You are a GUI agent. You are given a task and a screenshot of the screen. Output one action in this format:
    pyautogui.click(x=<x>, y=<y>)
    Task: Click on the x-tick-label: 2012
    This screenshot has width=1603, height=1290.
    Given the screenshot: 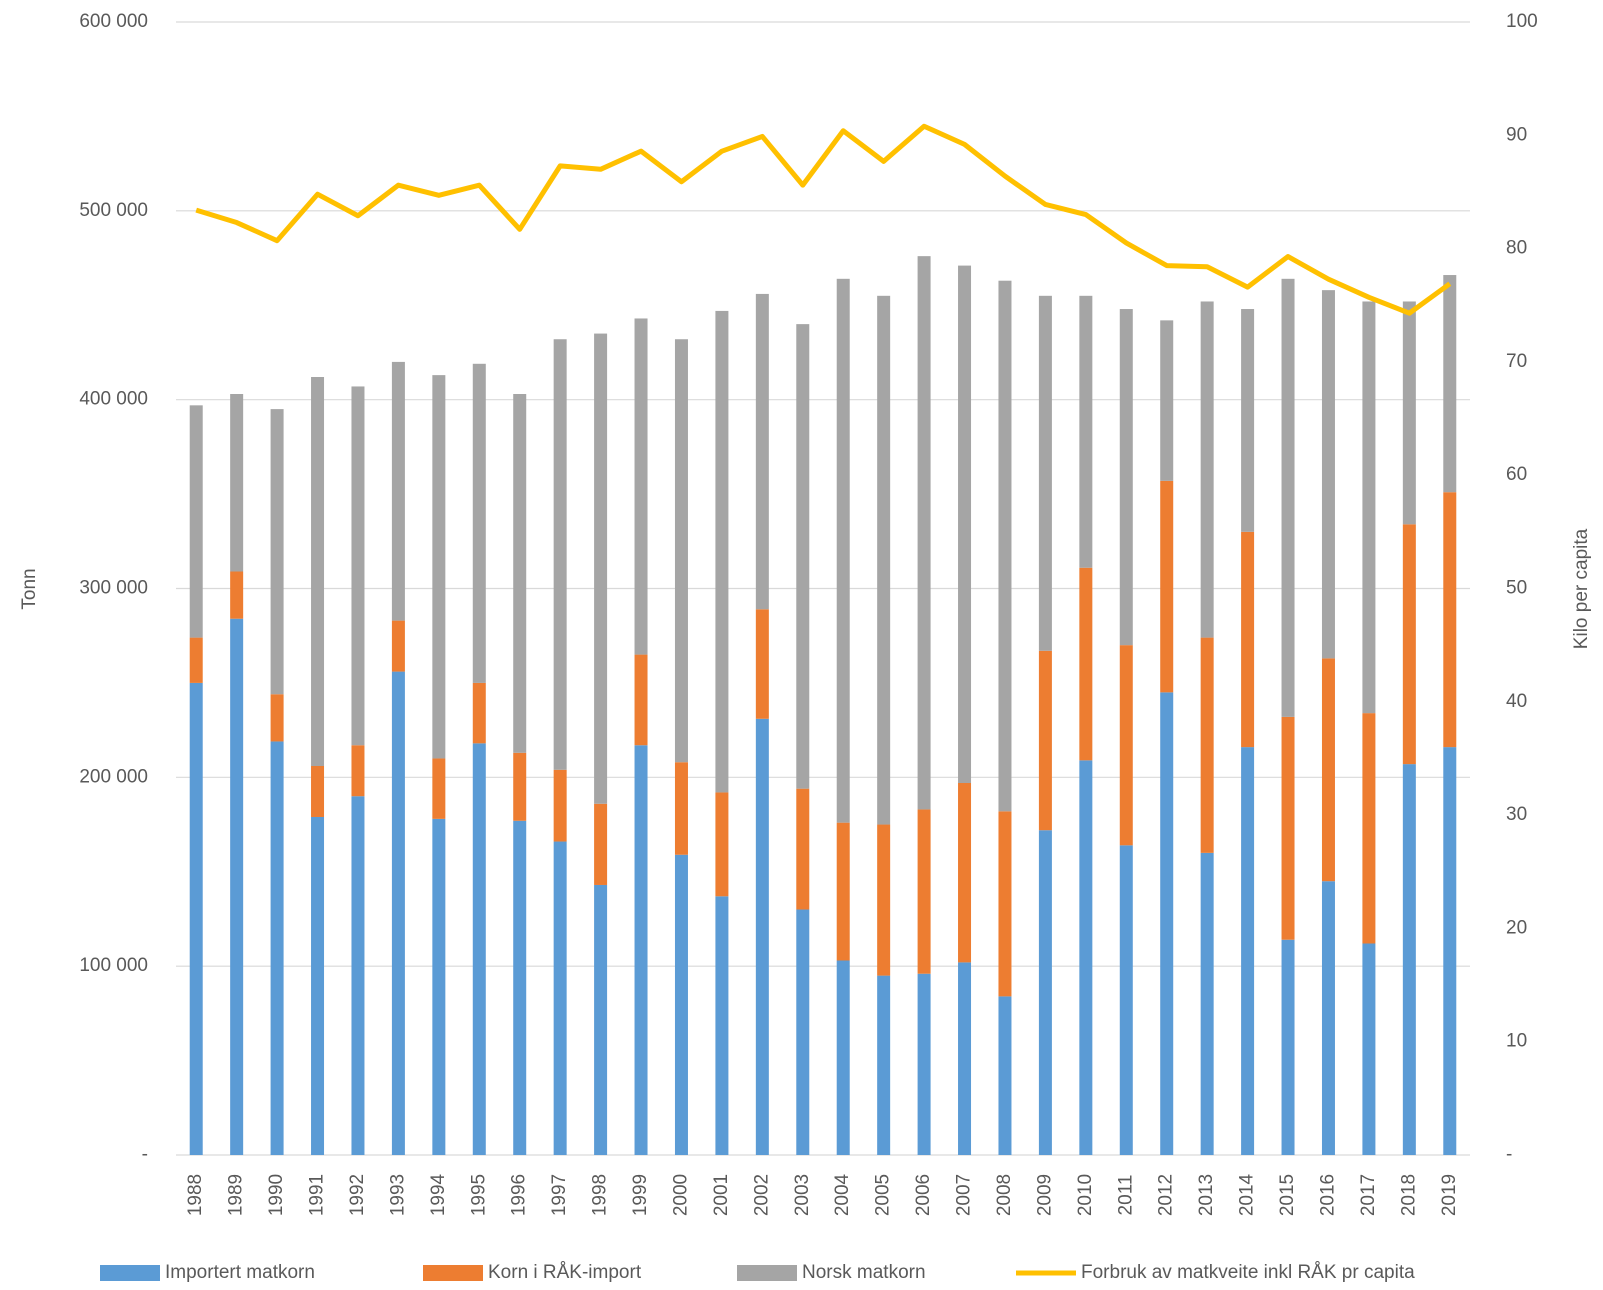 What is the action you would take?
    pyautogui.click(x=1166, y=1195)
    